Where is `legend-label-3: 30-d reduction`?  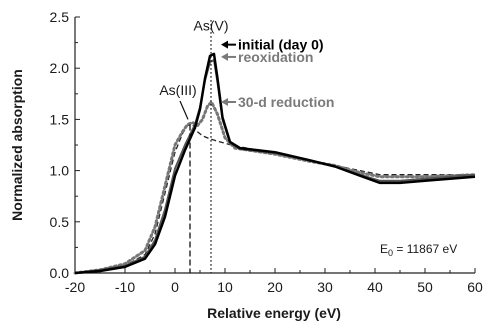
legend-label-3: 30-d reduction is located at coordinates (286, 102).